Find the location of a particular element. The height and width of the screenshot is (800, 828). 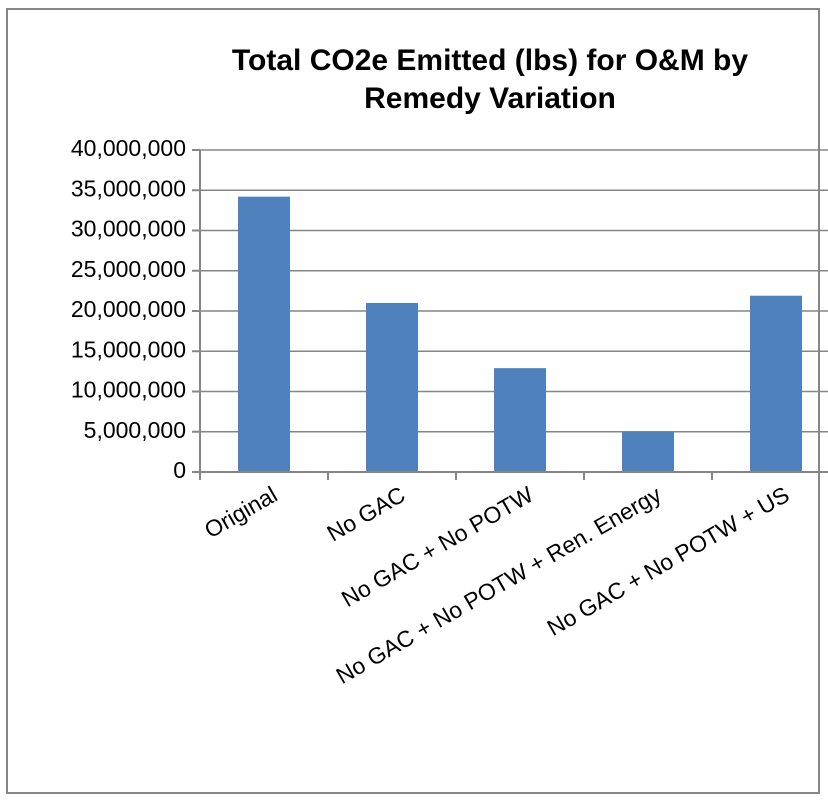

y-tick-label: 15,000,000 is located at coordinates (128, 349).